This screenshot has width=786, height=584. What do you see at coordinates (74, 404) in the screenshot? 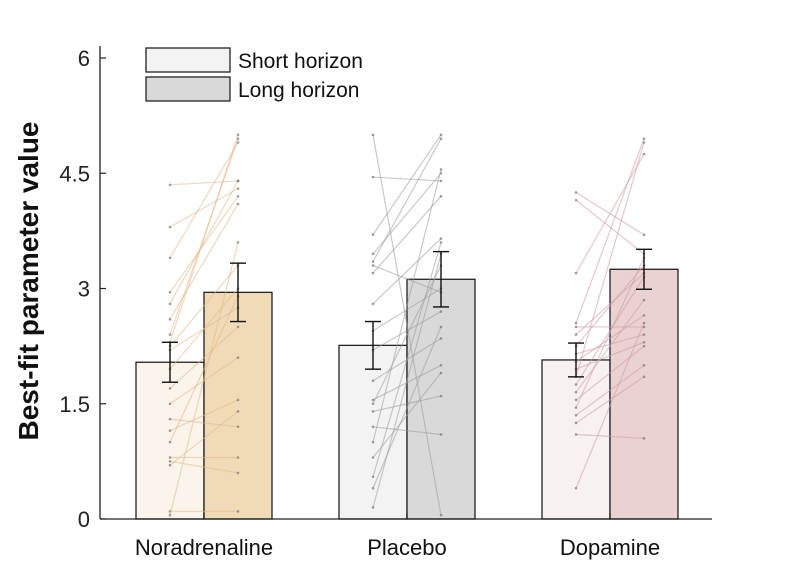
I see `y-tick-label: 1.5` at bounding box center [74, 404].